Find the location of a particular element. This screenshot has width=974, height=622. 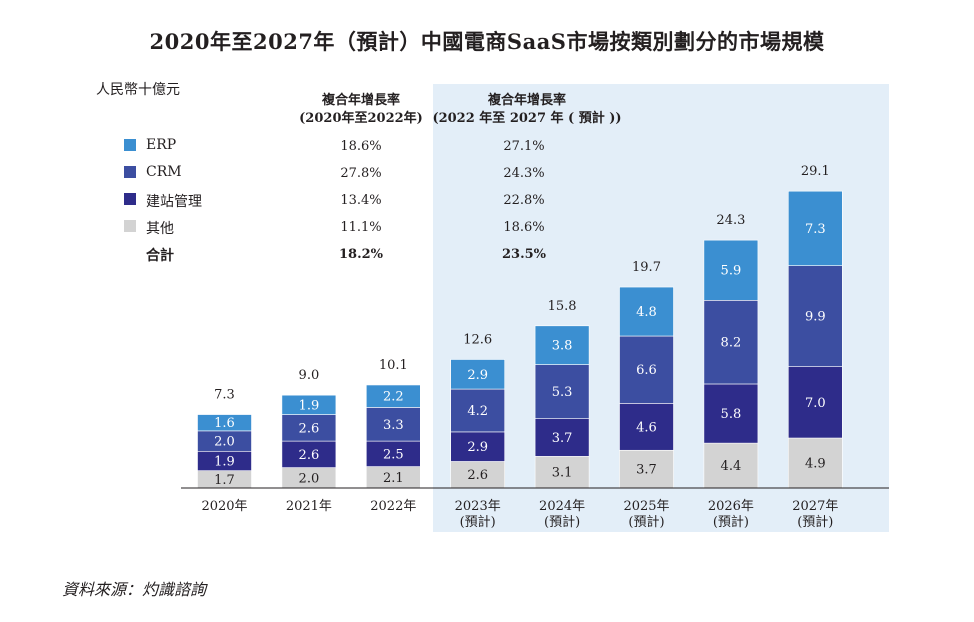

bar-label-site-management-4: 3.7 is located at coordinates (562, 438).